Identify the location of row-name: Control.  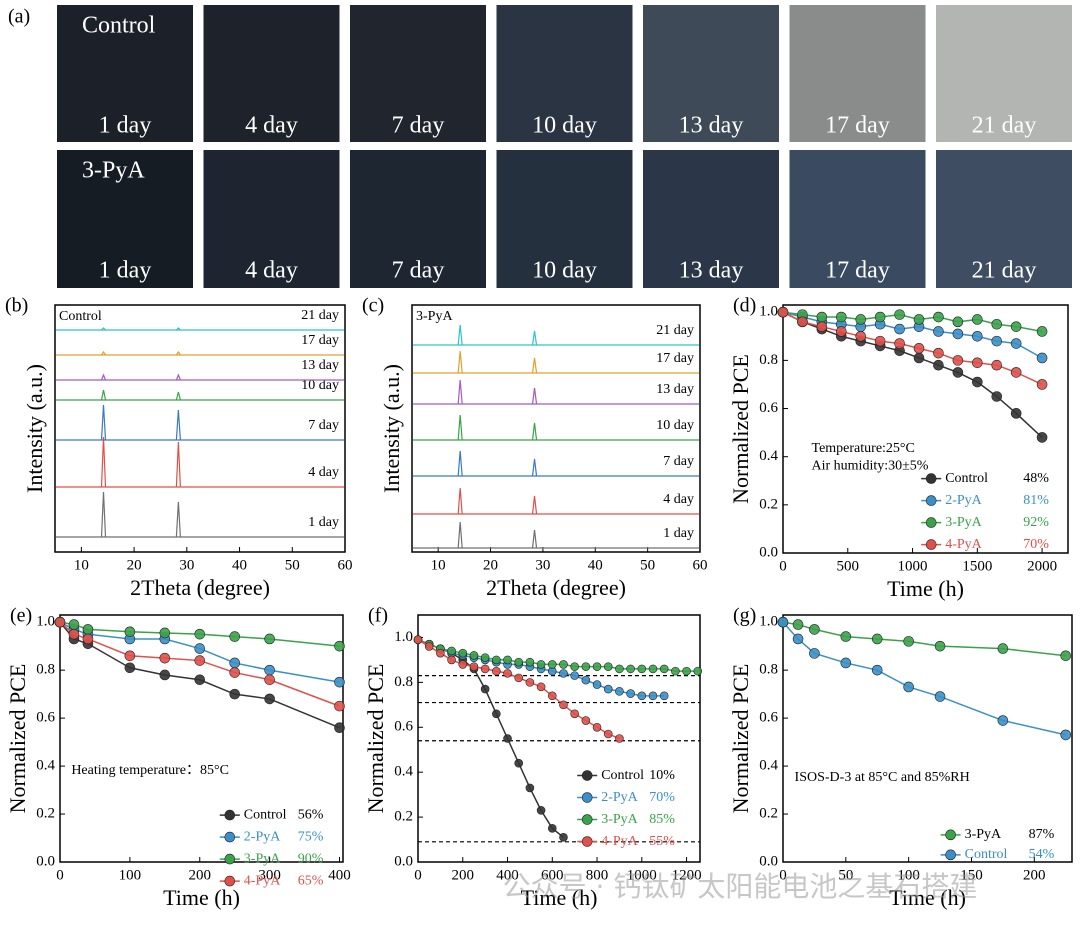
(119, 26).